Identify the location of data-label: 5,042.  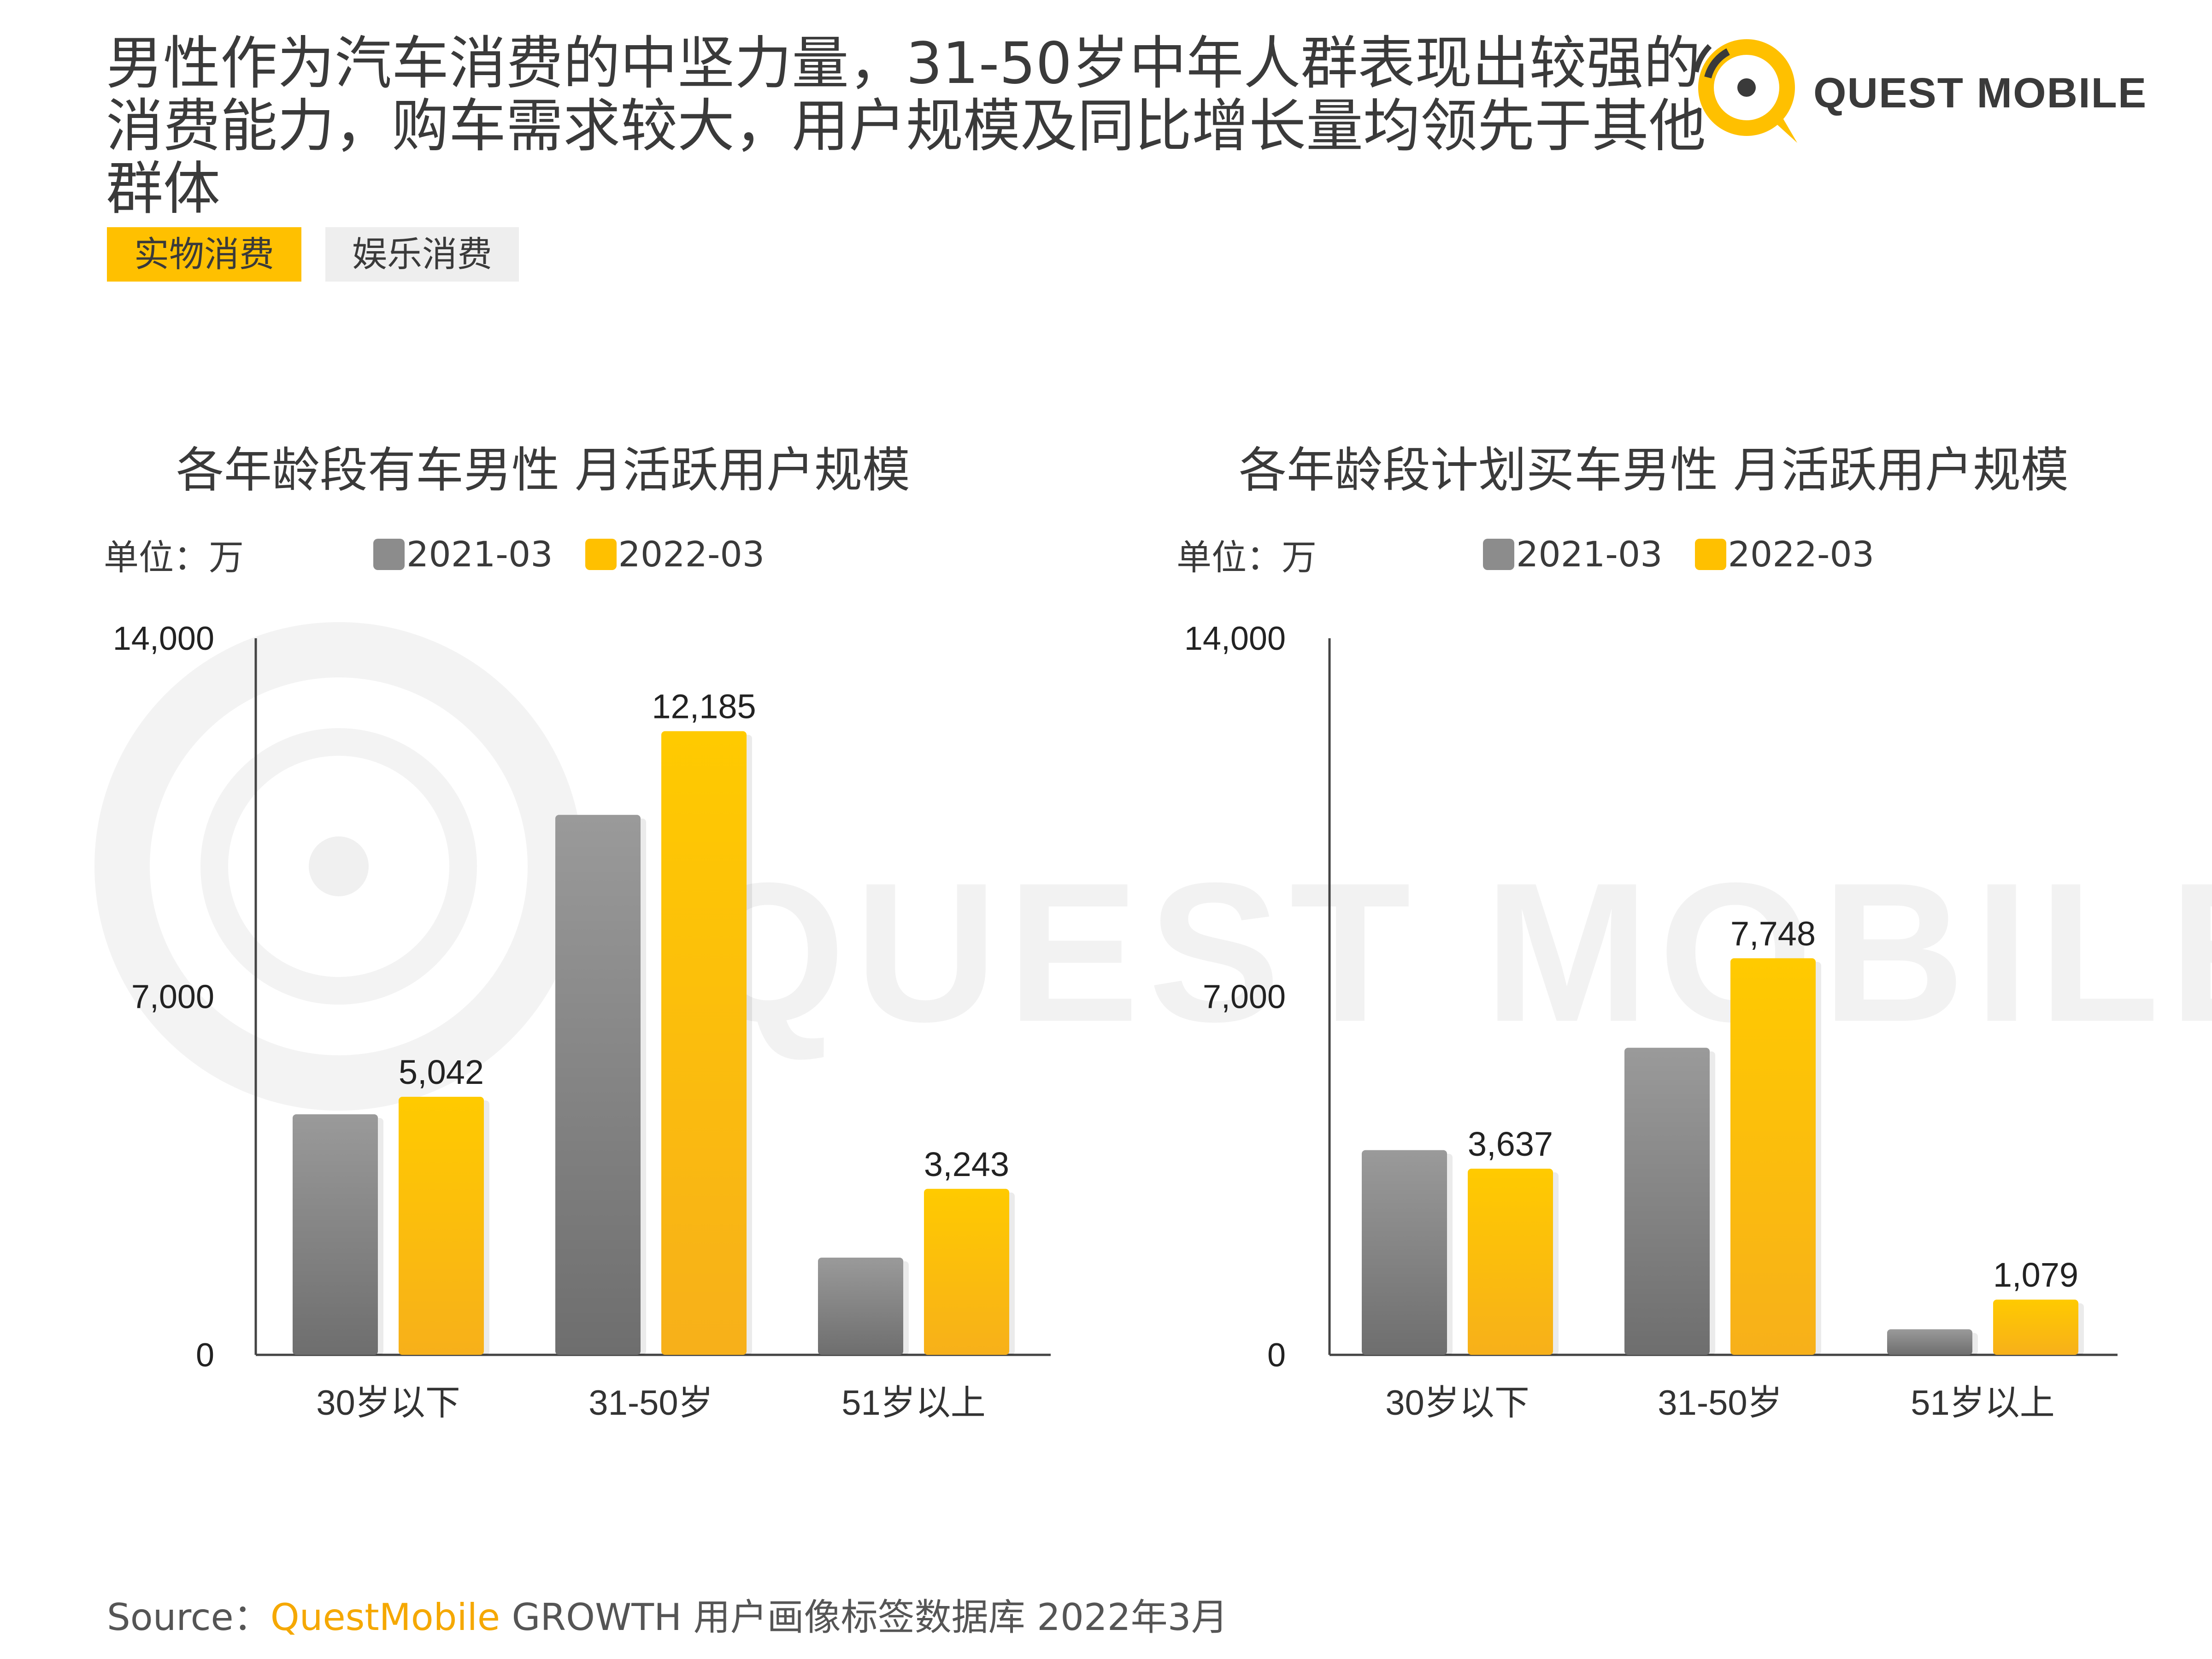
(441, 1072).